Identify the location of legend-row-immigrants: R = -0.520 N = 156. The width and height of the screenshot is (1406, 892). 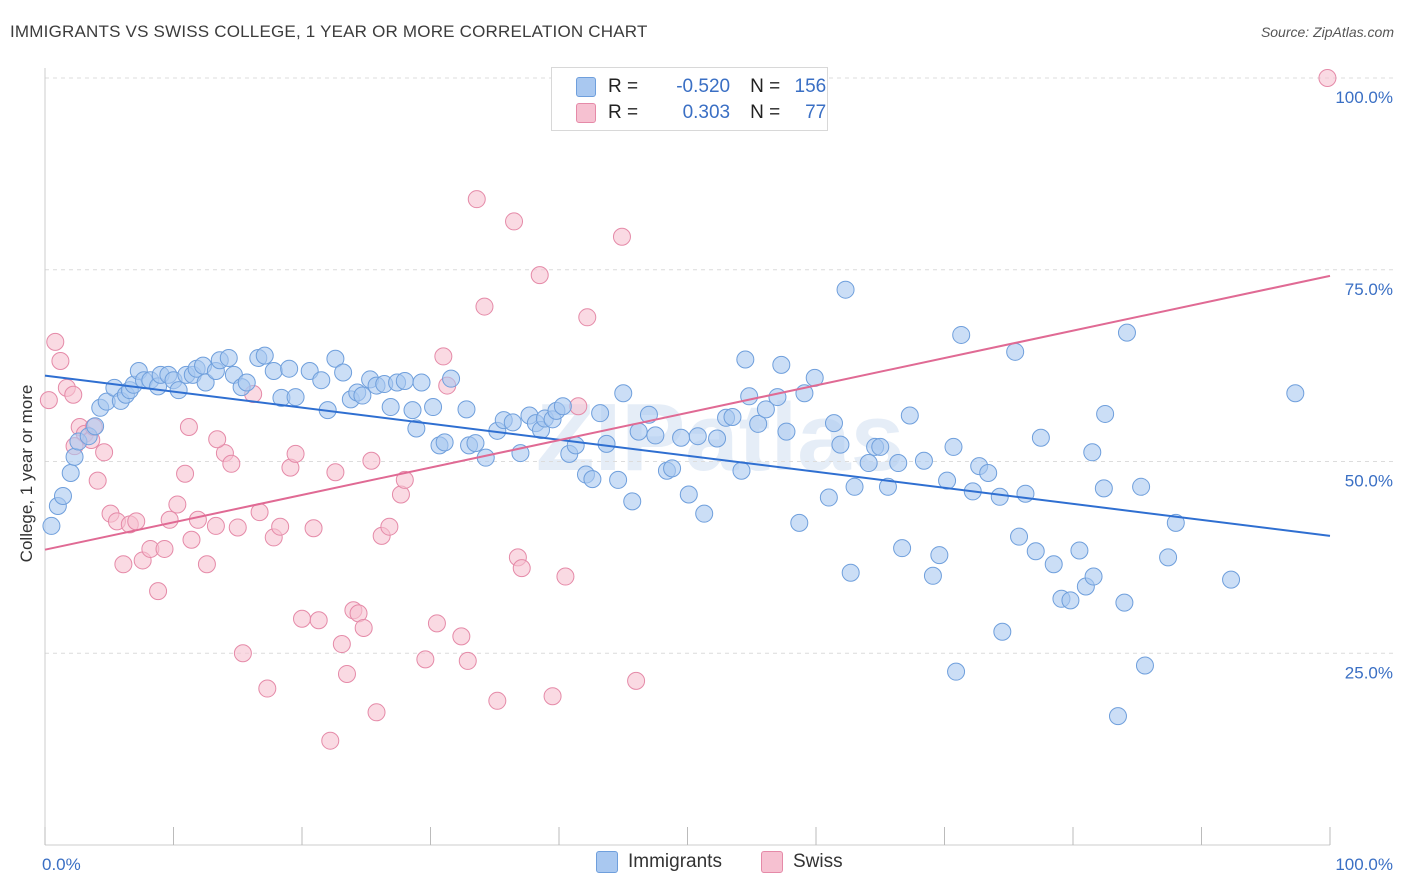
(701, 87).